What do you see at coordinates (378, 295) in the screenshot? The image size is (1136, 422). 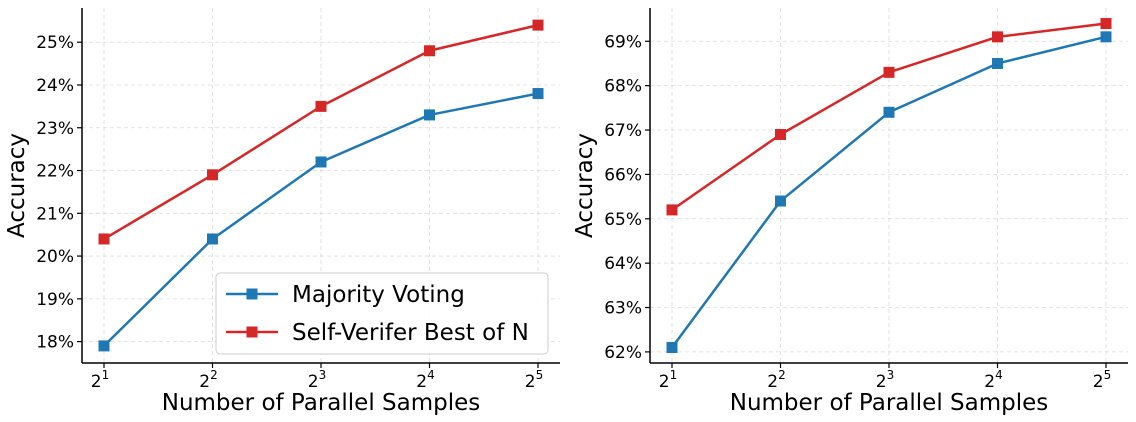 I see `legend-label: Majority Voting` at bounding box center [378, 295].